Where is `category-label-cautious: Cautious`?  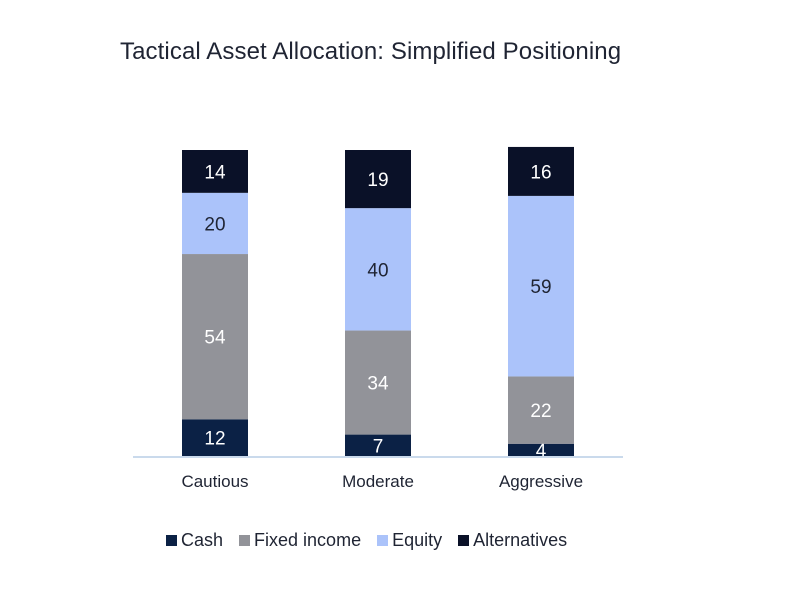
category-label-cautious: Cautious is located at coordinates (214, 481).